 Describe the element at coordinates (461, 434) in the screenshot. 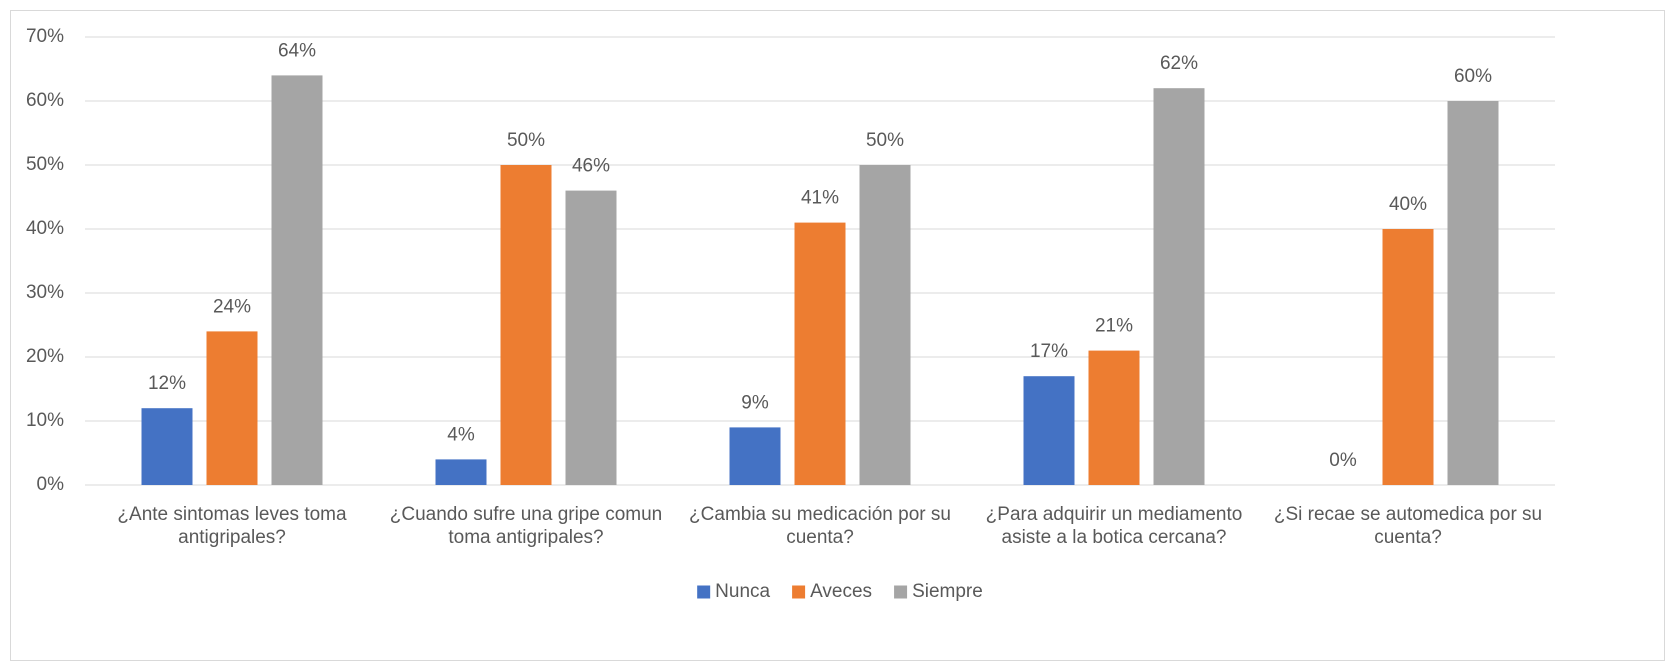

I see `data-label: 4%` at that location.